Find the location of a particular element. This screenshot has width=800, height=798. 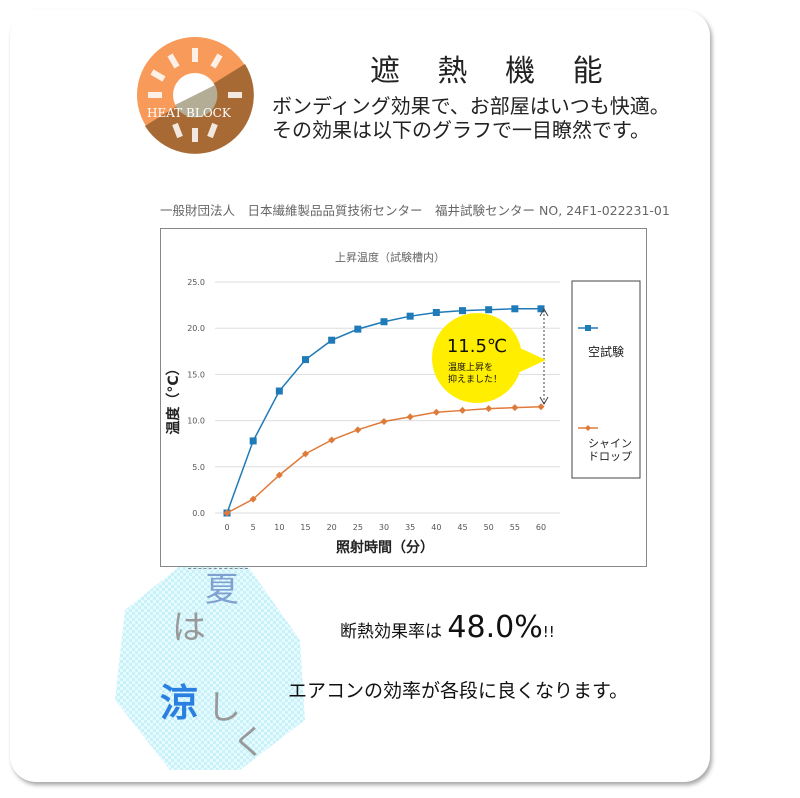

legend-box is located at coordinates (606, 379).